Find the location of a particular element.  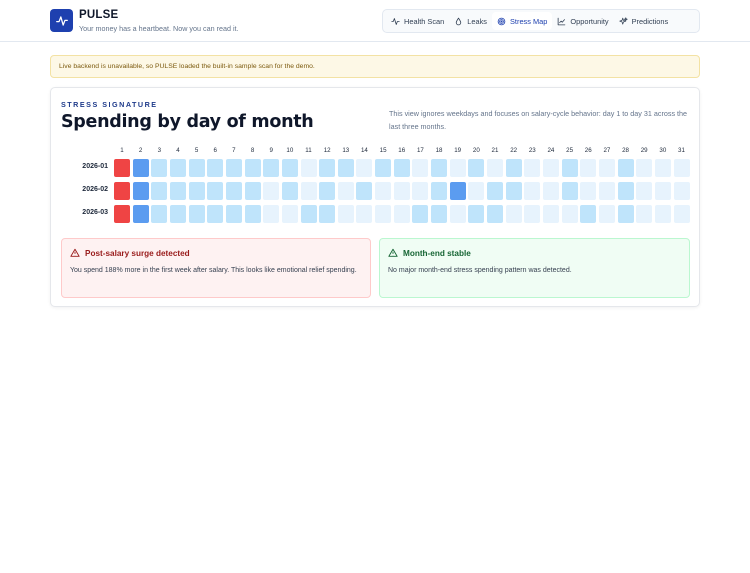

nav-leaks: Leaks is located at coordinates (470, 21).